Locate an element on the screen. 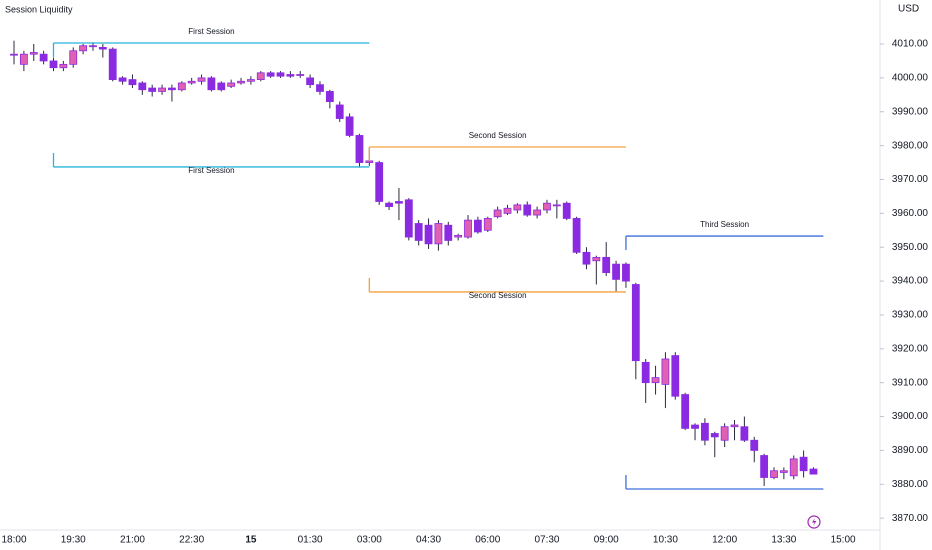  alert-icon-bolt is located at coordinates (814, 522).